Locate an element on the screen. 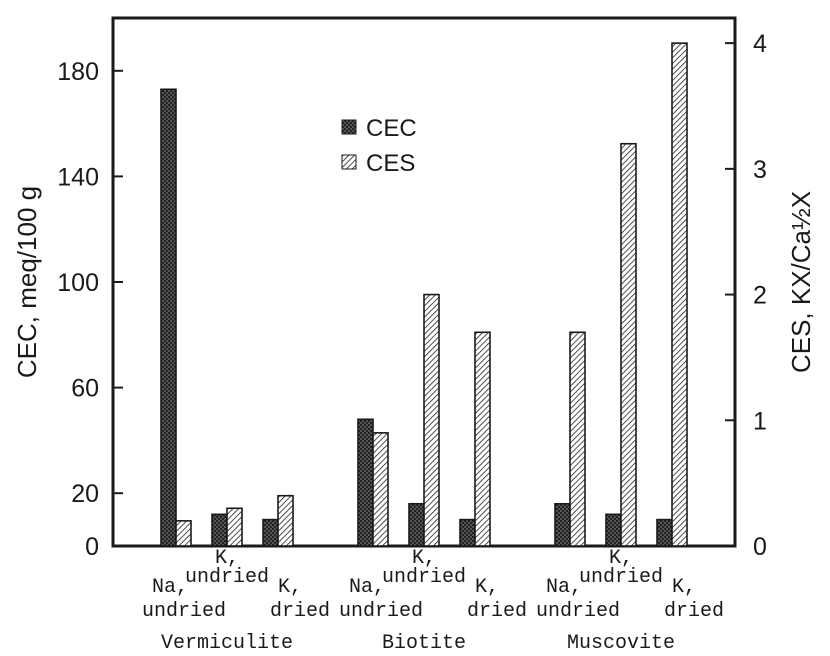  legend-swatch-ces is located at coordinates (349, 162).